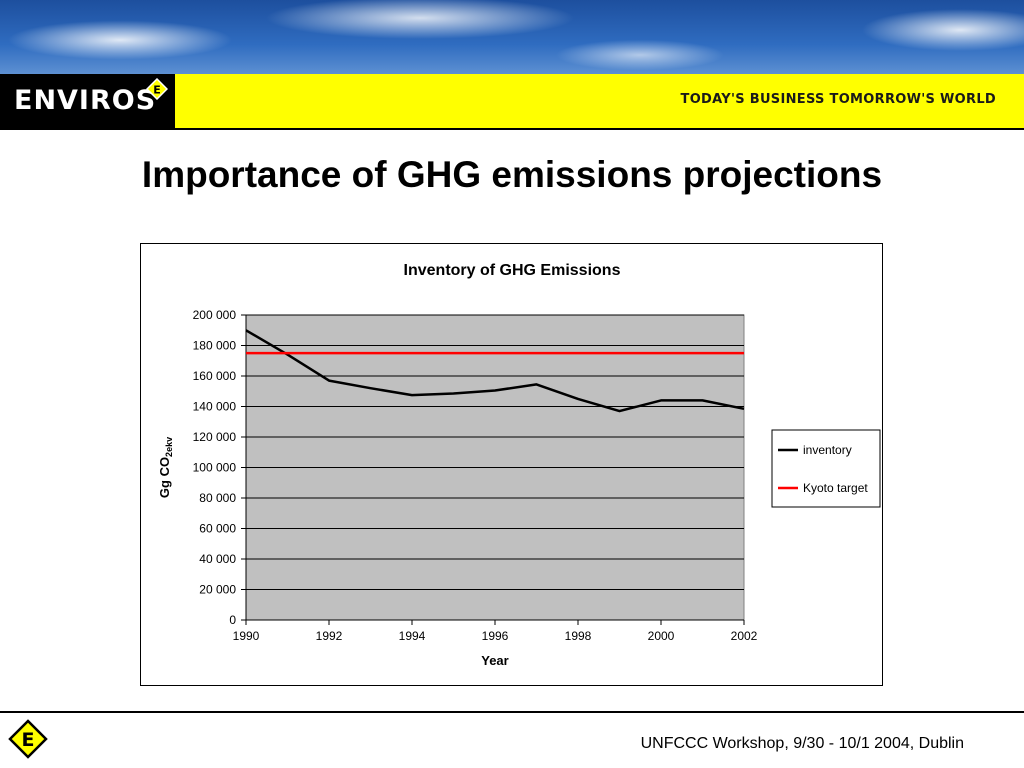 This screenshot has height=768, width=1024. What do you see at coordinates (661, 636) in the screenshot?
I see `x-tick-label: 2000` at bounding box center [661, 636].